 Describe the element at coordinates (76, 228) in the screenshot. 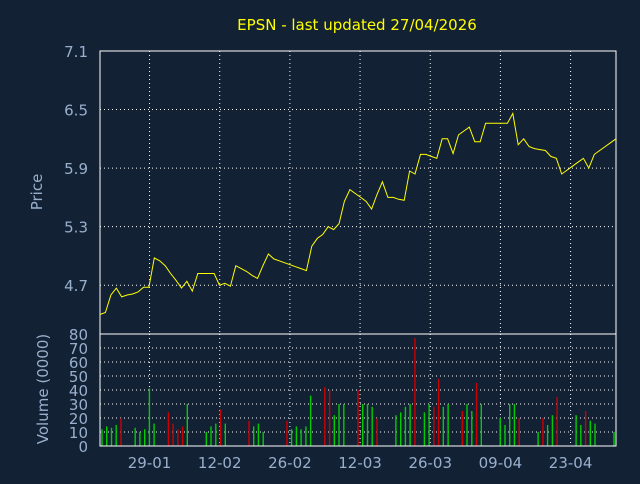

I see `price-y-tick-label: 5.3` at that location.